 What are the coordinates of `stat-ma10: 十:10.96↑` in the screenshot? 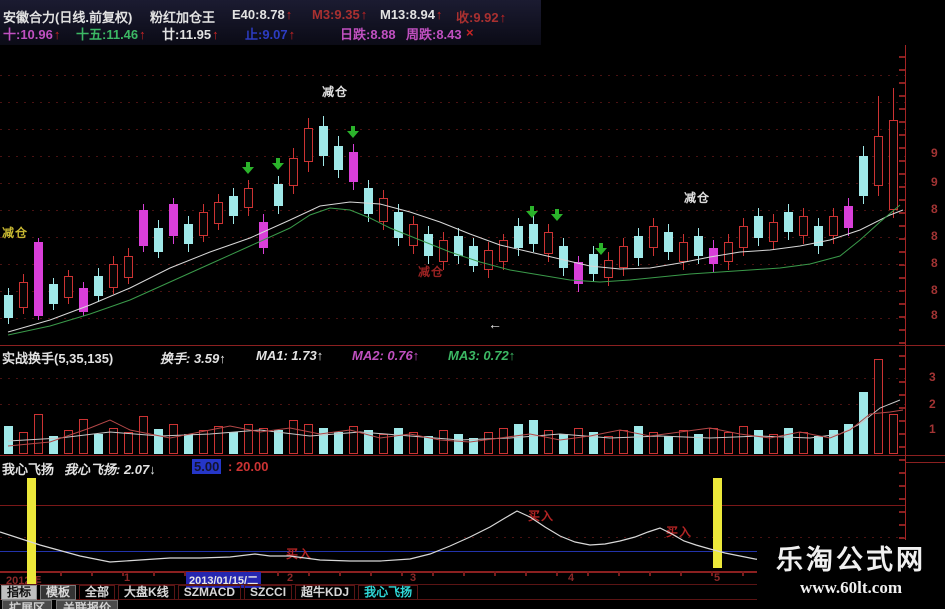 It's located at (32, 34).